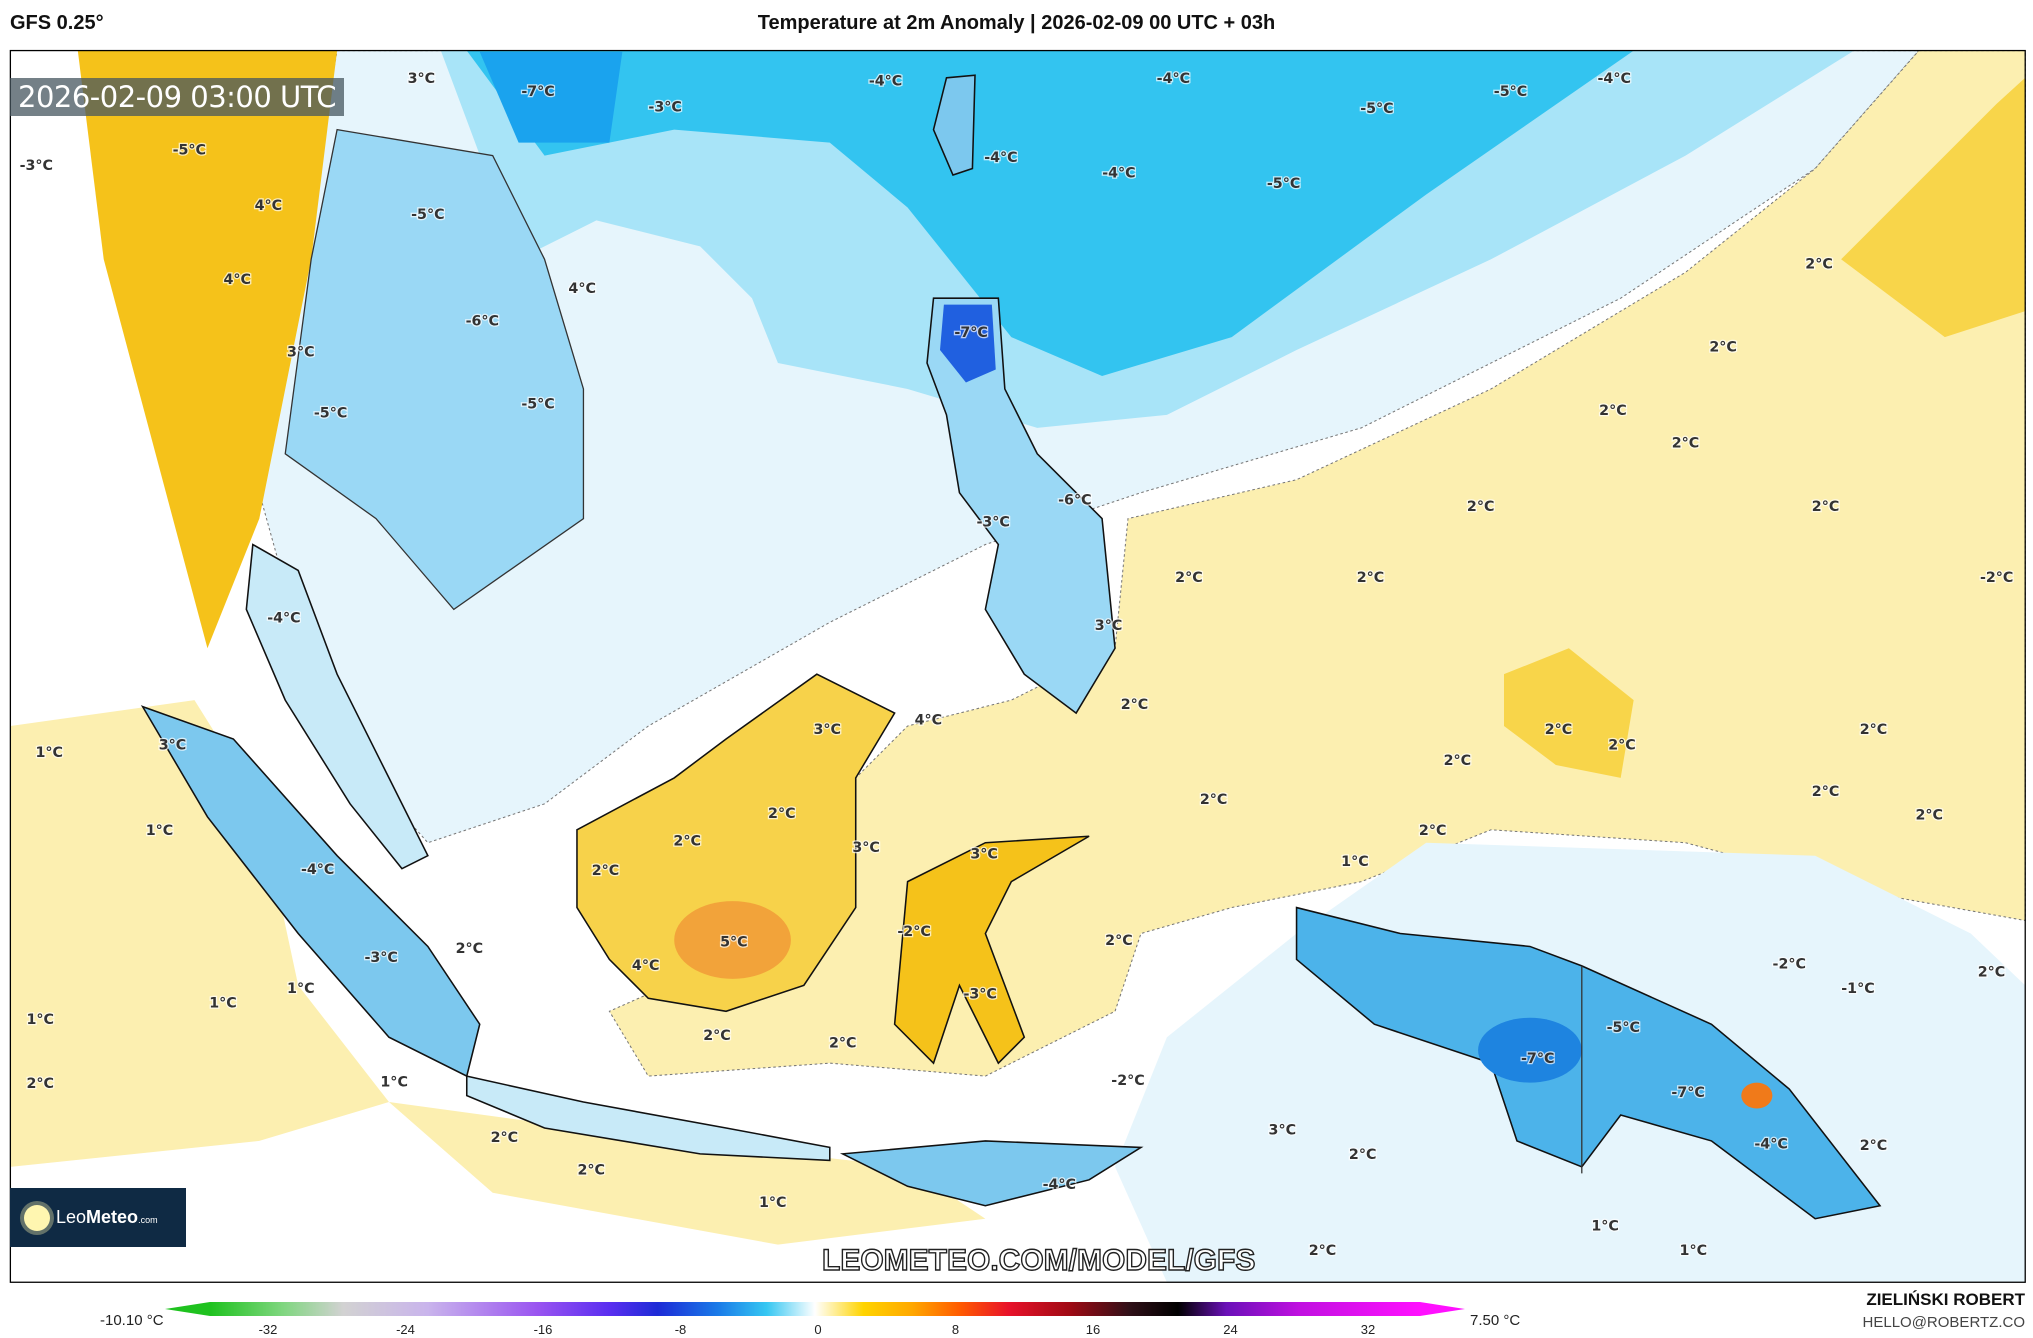 The height and width of the screenshot is (1338, 2033). Describe the element at coordinates (1038, 1260) in the screenshot. I see `watermark: LEOMETEO.COM/MODEL/GFS` at that location.